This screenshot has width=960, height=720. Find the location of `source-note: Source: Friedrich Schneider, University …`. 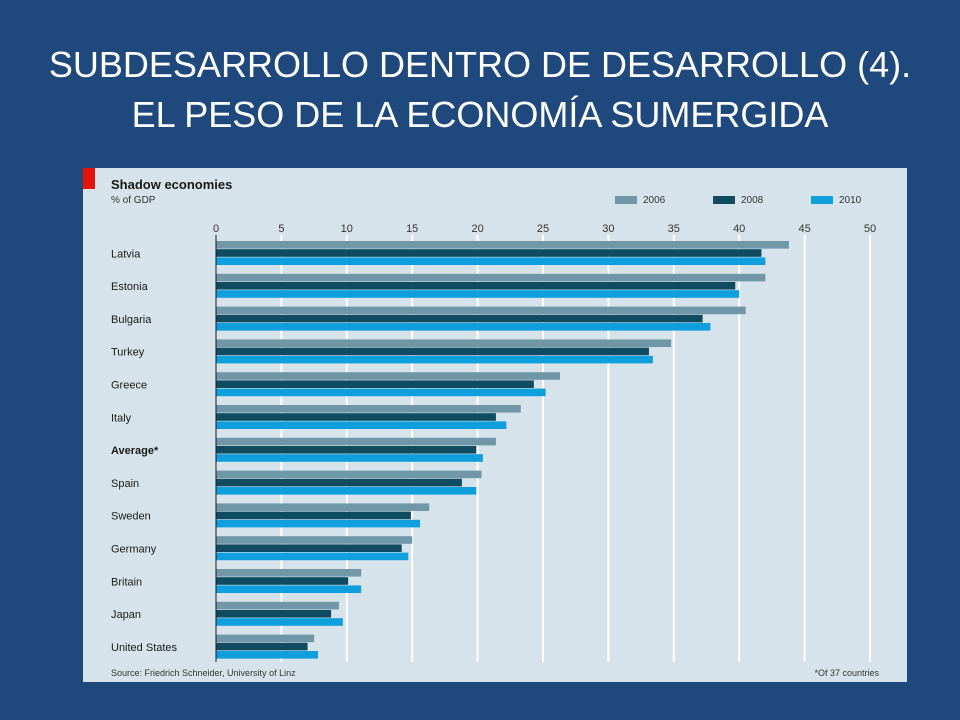

source-note: Source: Friedrich Schneider, University … is located at coordinates (203, 673).